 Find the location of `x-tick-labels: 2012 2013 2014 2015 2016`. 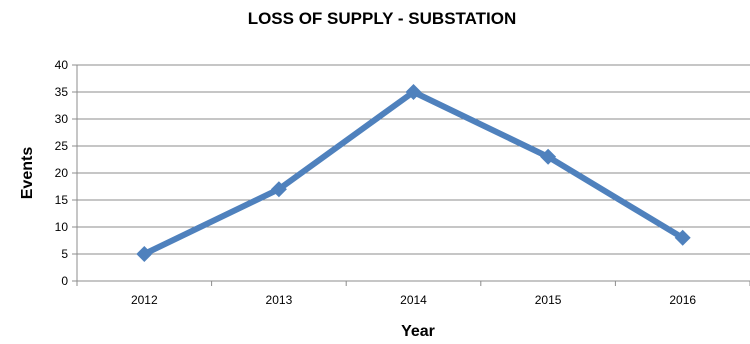

x-tick-labels: 2012 2013 2014 2015 2016 is located at coordinates (413, 300).